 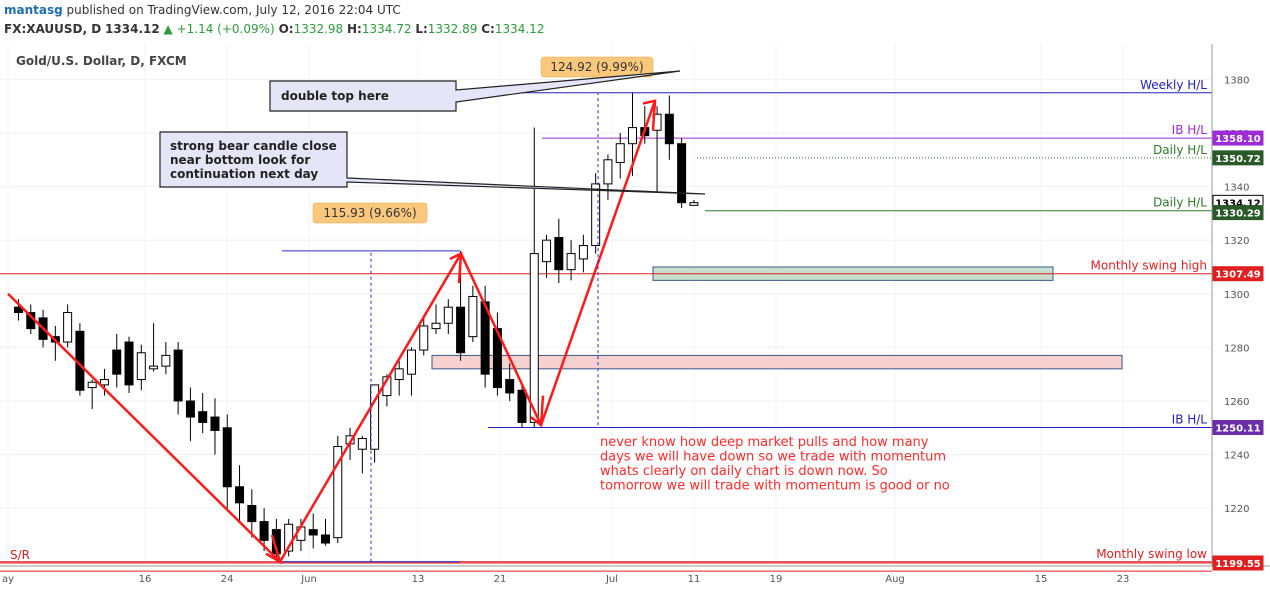 I want to click on measure-label-box, so click(x=597, y=67).